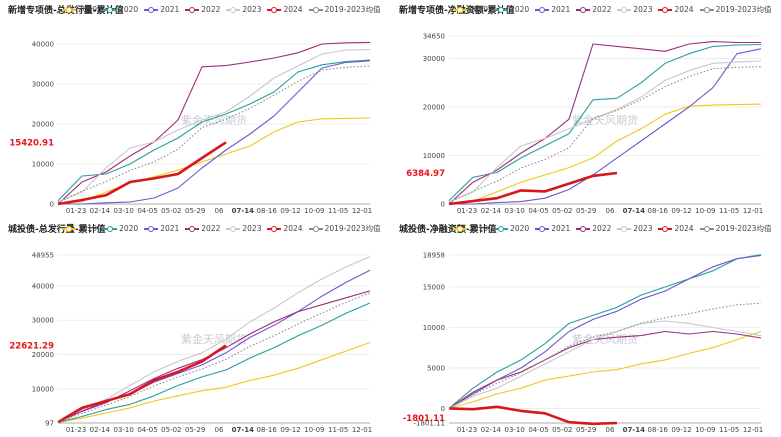  I want to click on legend-label: 2024, so click(684, 228).